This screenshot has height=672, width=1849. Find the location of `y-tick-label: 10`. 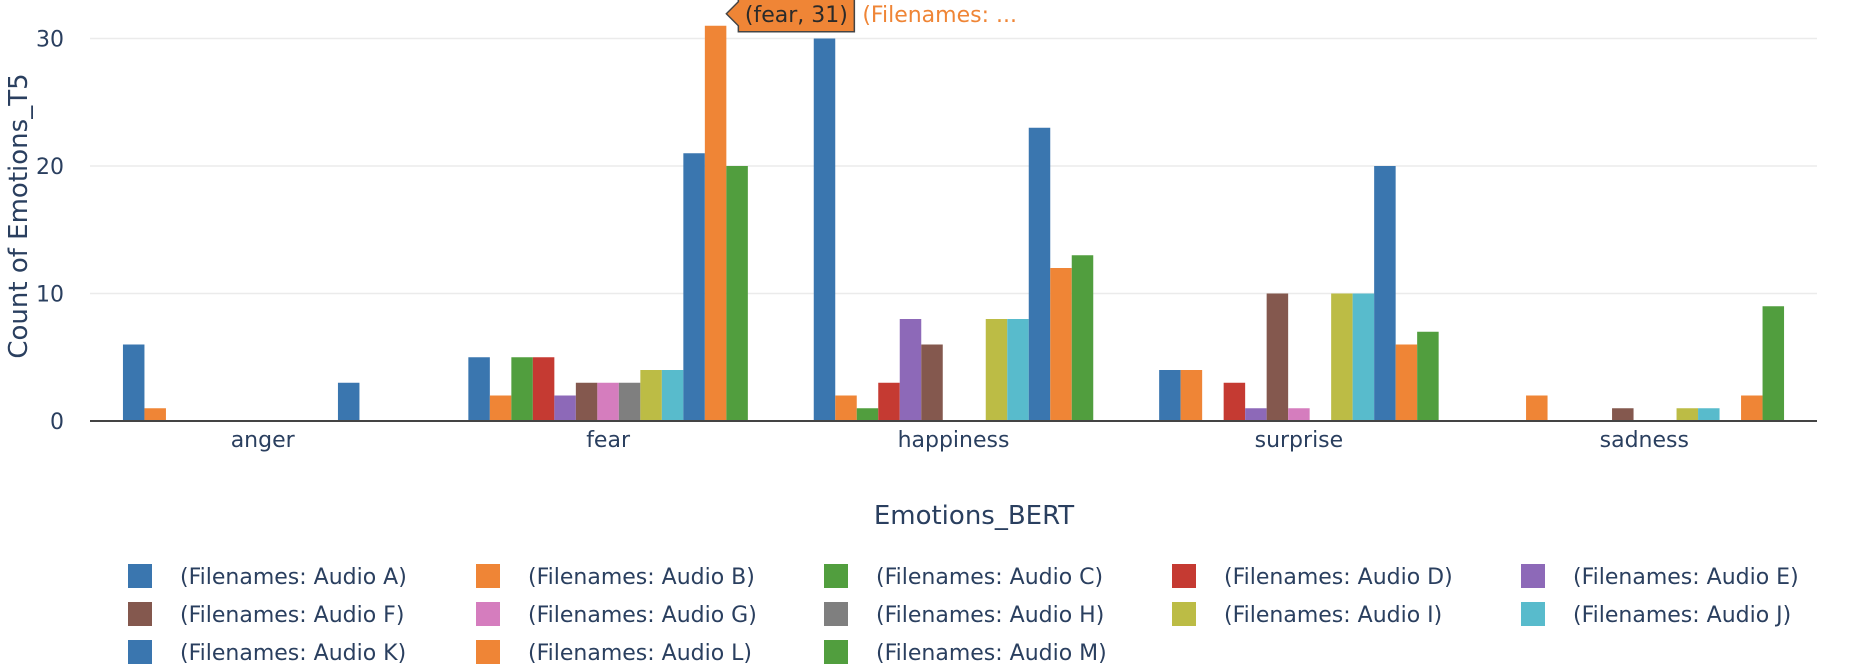

y-tick-label: 10 is located at coordinates (50, 295).